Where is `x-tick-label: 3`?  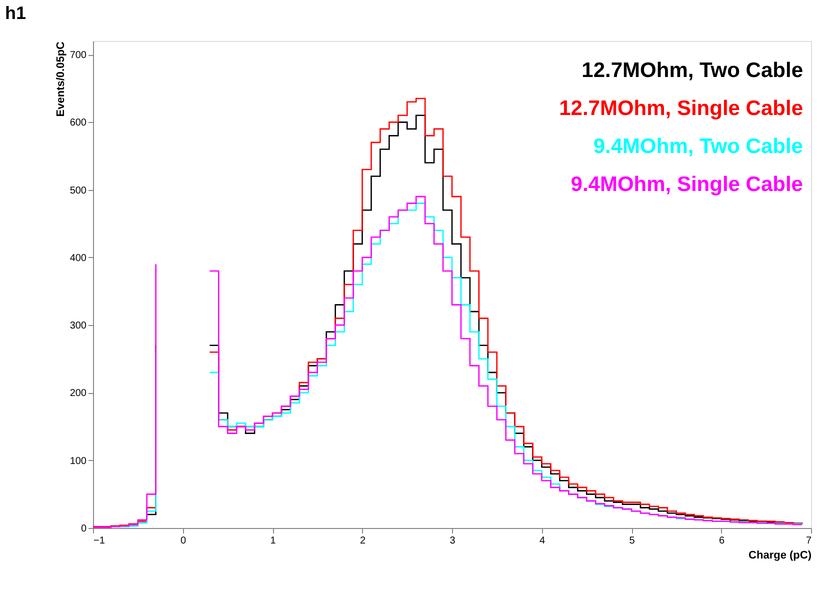
x-tick-label: 3 is located at coordinates (453, 541).